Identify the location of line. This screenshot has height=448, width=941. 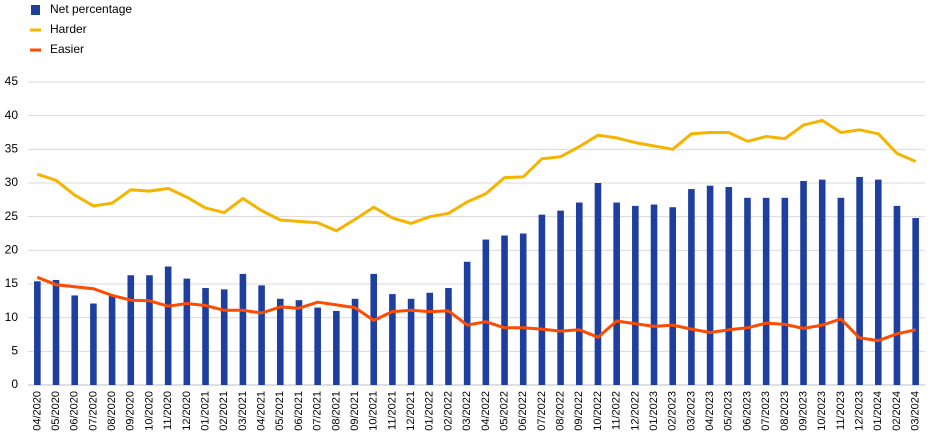
(476, 309).